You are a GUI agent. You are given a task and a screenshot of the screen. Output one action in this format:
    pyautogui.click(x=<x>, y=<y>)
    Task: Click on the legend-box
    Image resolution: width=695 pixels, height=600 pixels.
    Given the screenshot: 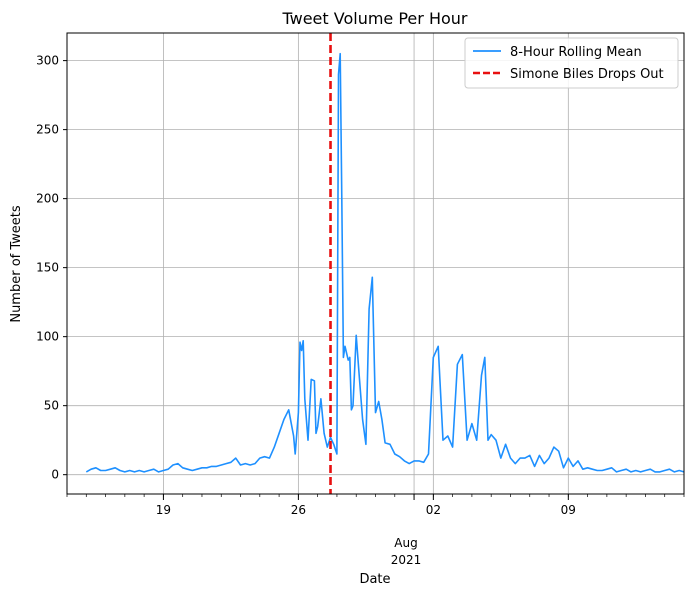 What is the action you would take?
    pyautogui.click(x=571, y=63)
    